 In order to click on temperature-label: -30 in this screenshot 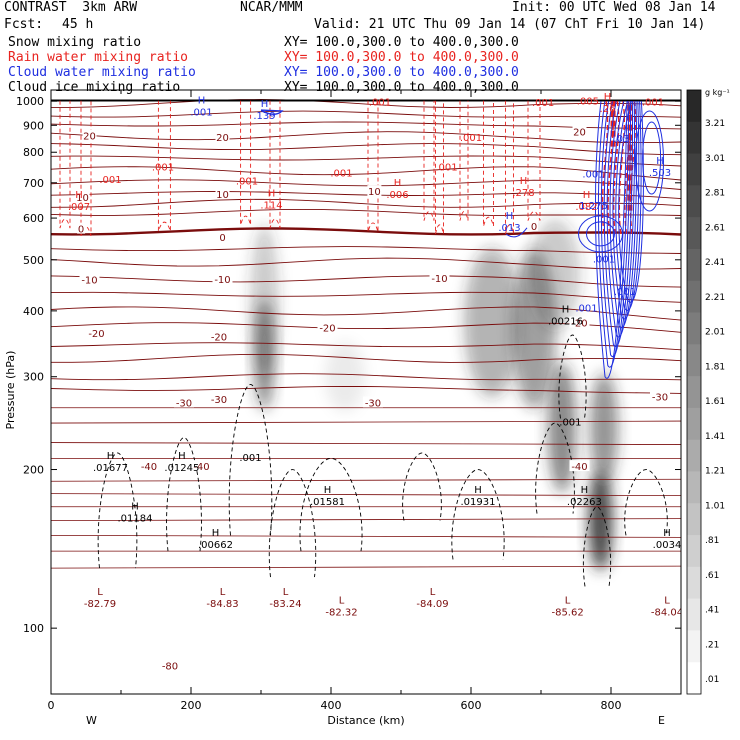, I will do `click(184, 404)`.